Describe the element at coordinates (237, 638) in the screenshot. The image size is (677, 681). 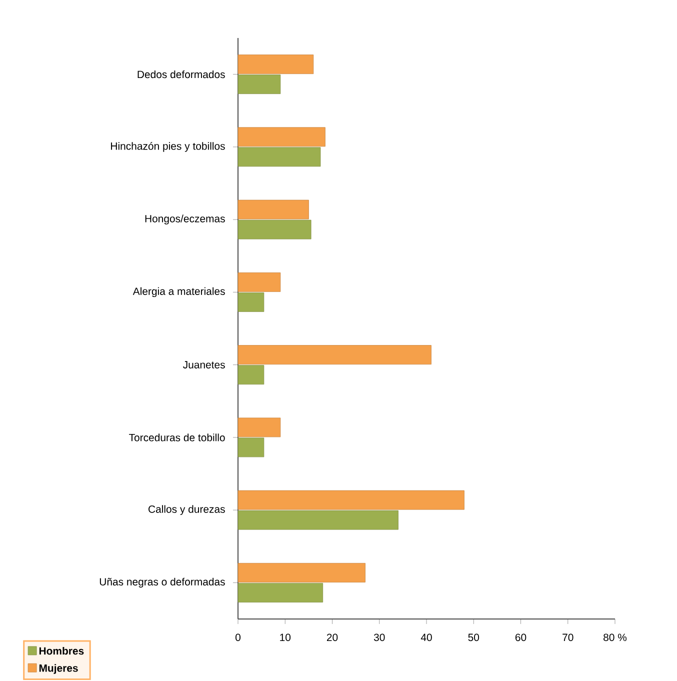
I see `x-tick-label: 0` at that location.